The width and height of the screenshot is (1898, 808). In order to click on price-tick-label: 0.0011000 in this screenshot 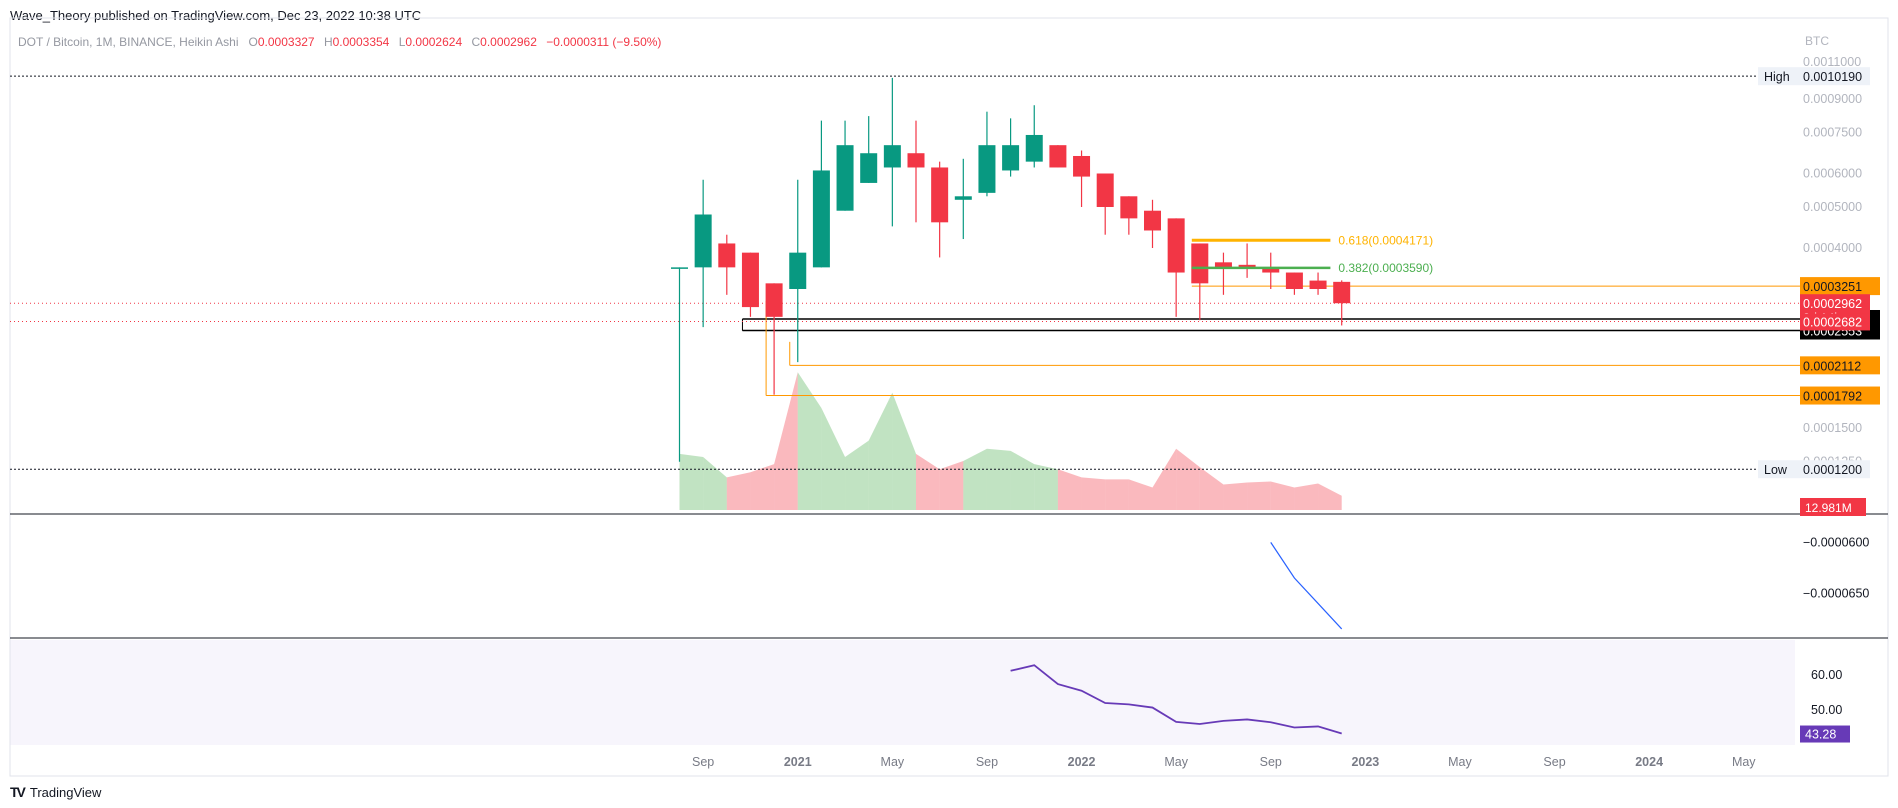, I will do `click(1832, 62)`.